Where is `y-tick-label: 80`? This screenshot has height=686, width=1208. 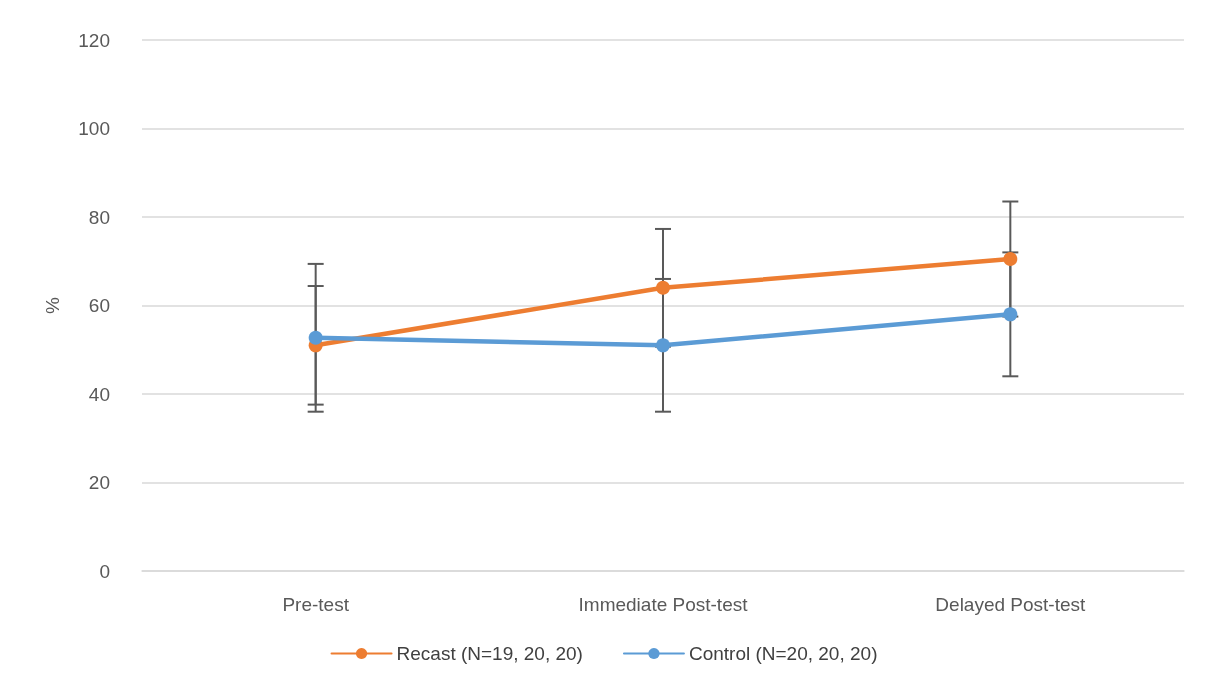
y-tick-label: 80 is located at coordinates (99, 217).